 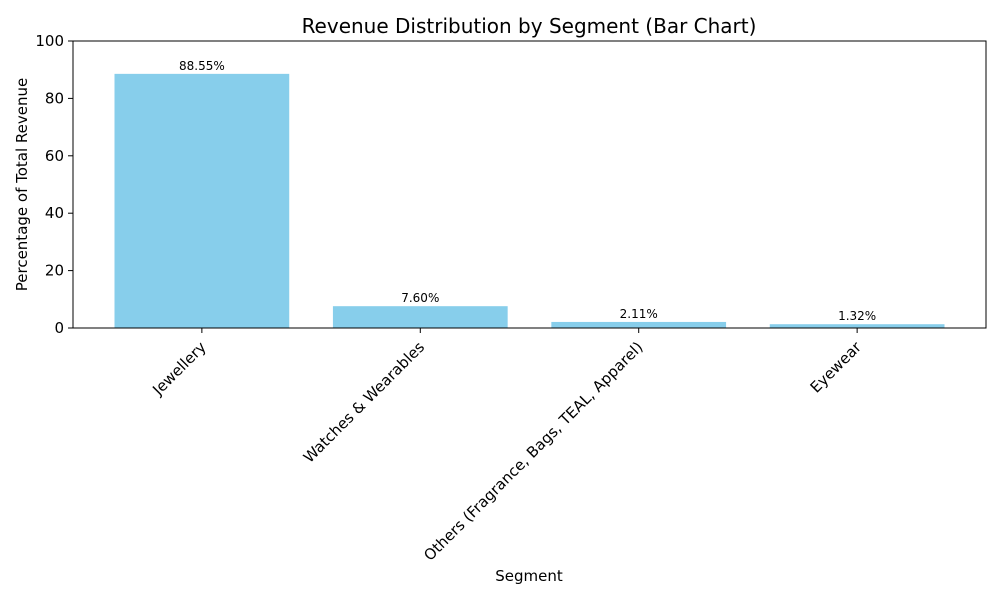 I want to click on bar-value-label: 7.60%, so click(x=420, y=298).